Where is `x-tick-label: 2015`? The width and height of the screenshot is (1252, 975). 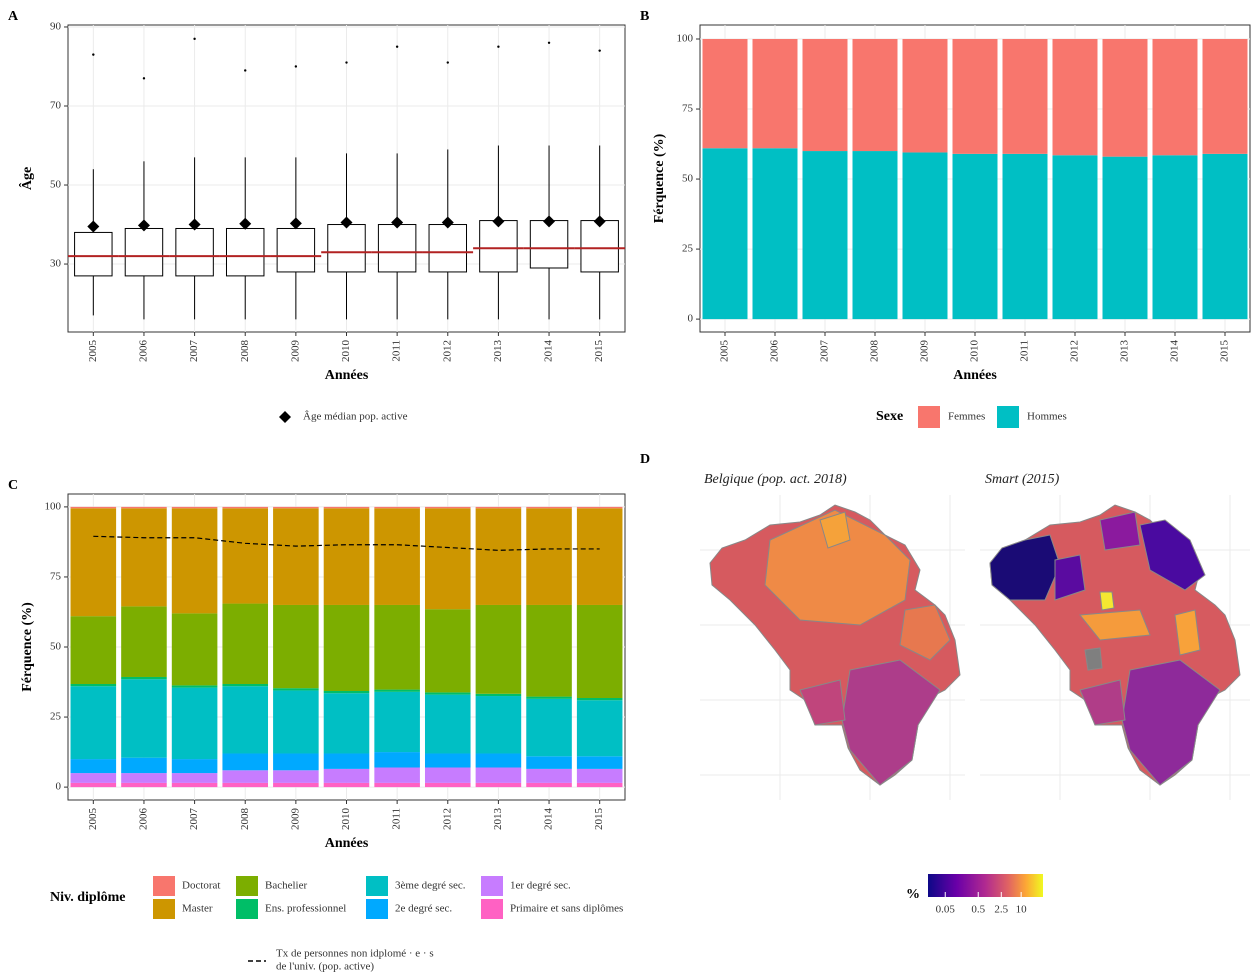
x-tick-label: 2015 is located at coordinates (1225, 351).